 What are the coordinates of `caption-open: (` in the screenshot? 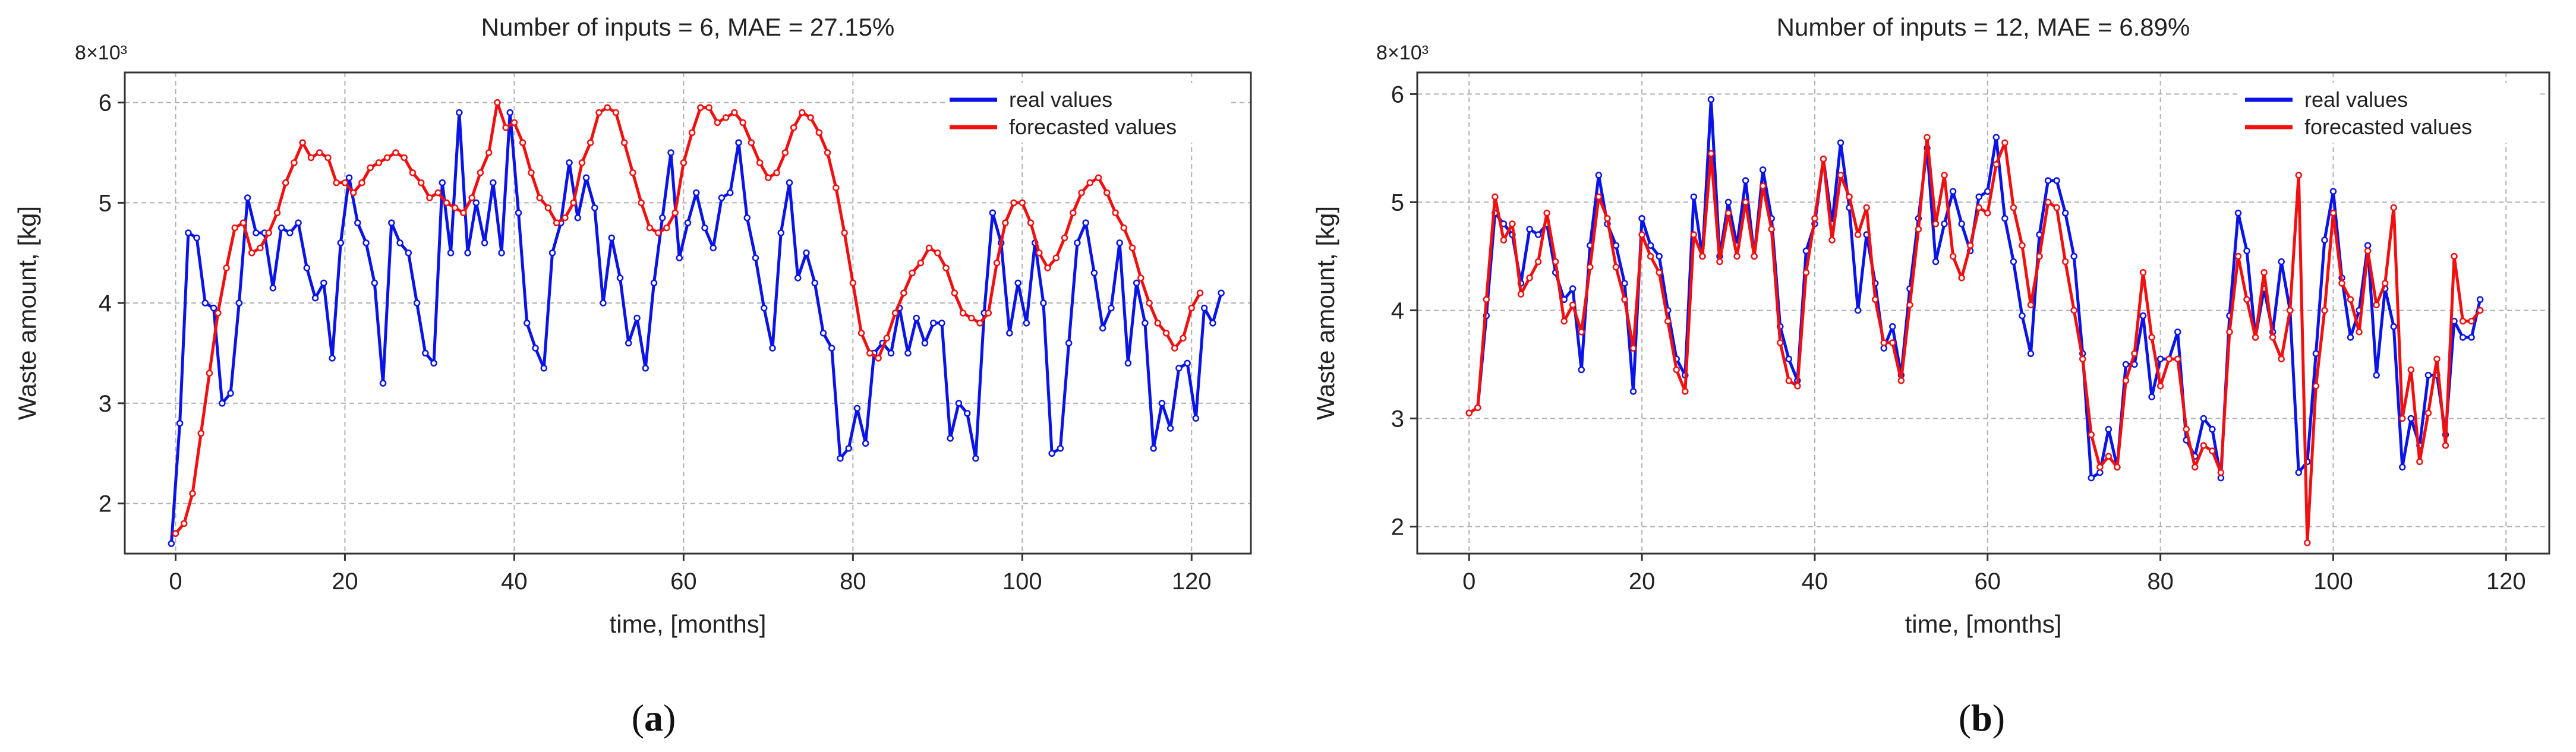 It's located at (1965, 718).